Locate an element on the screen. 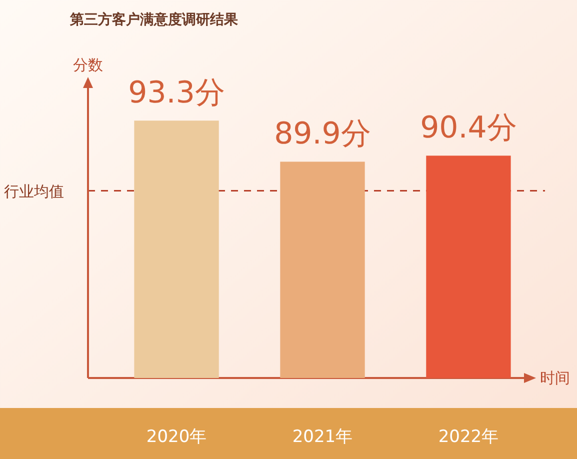 The width and height of the screenshot is (577, 459). data-label: 90.4分 is located at coordinates (468, 128).